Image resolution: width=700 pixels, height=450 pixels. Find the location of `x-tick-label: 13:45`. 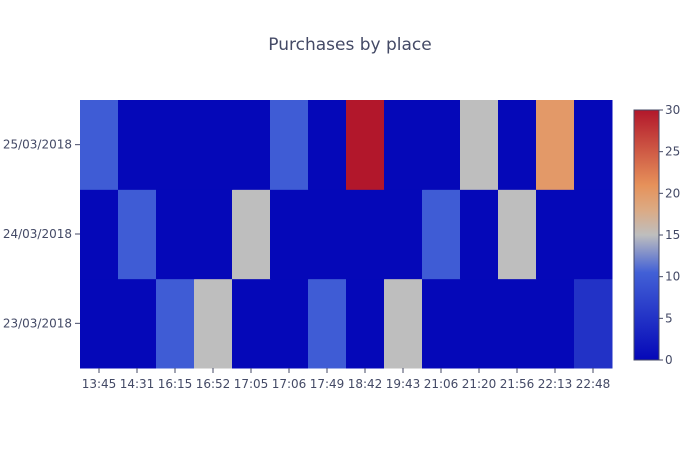

x-tick-label: 13:45 is located at coordinates (99, 384).